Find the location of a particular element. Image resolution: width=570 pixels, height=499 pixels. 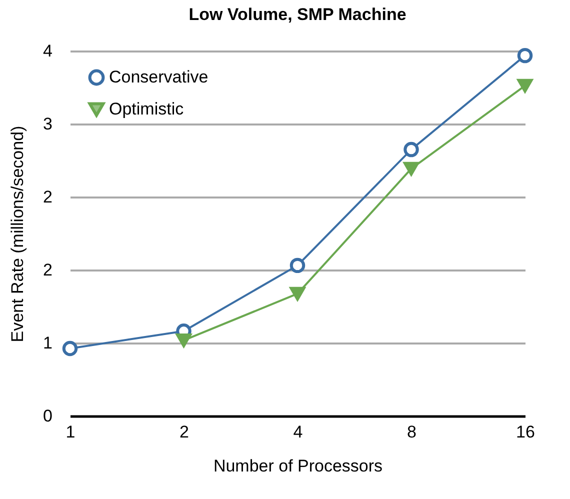

legend-label: Optimistic is located at coordinates (146, 109).